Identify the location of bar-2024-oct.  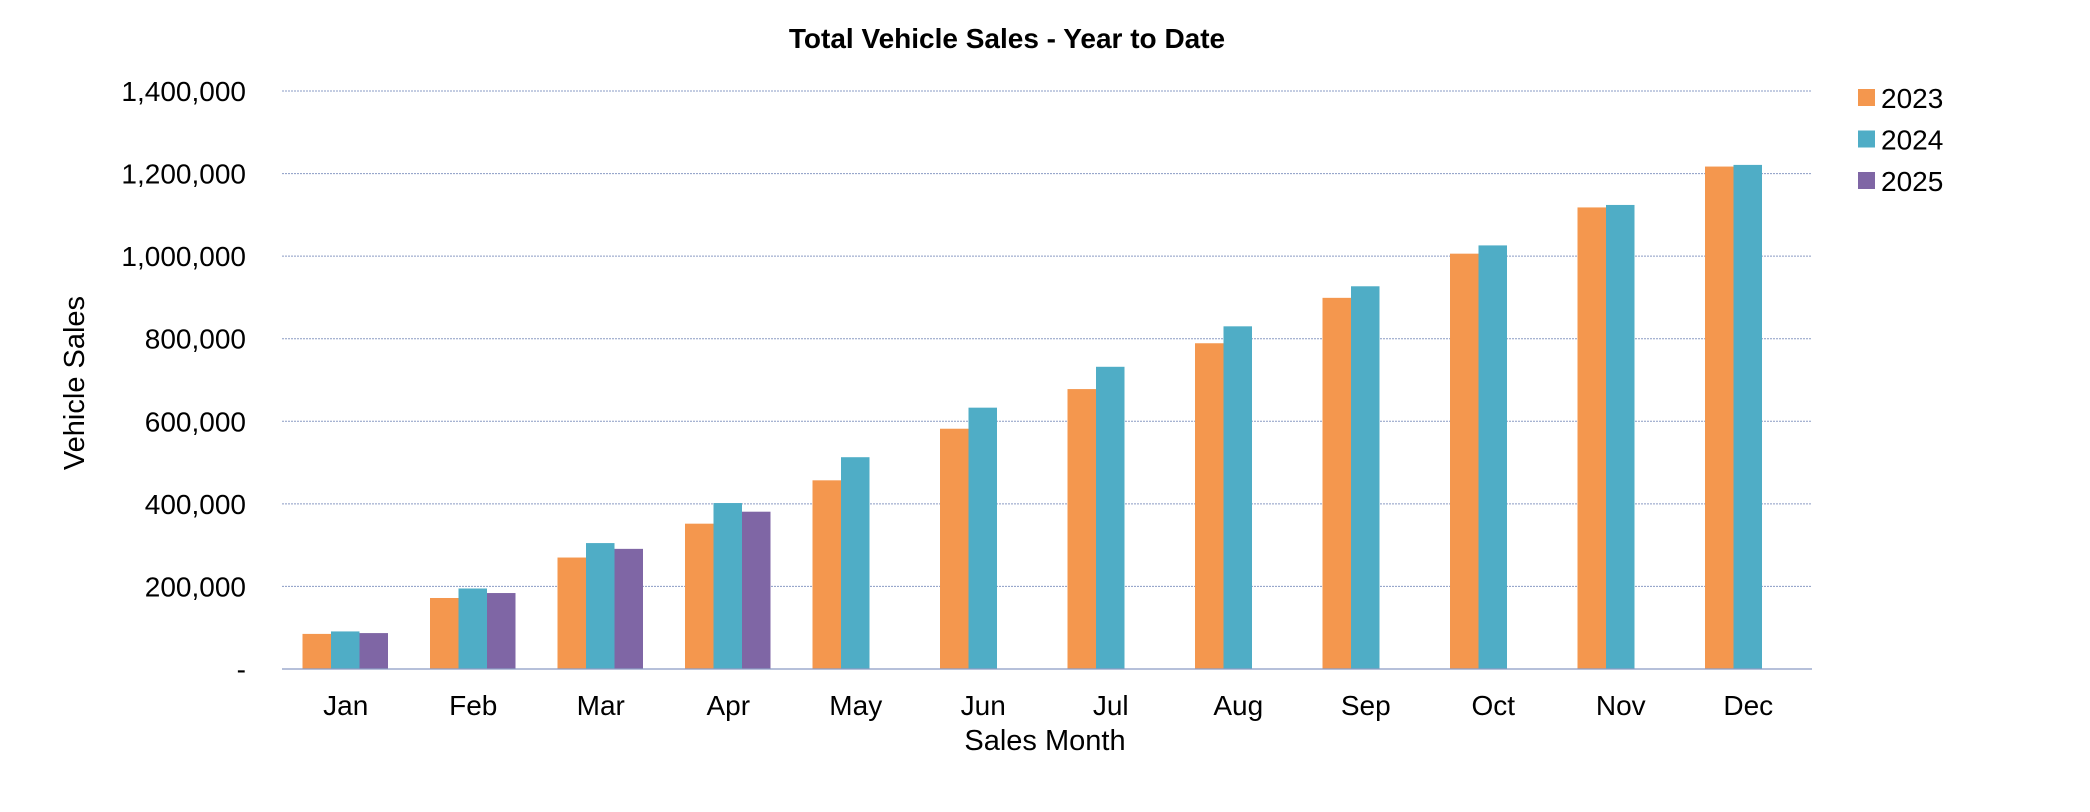
(1492, 457).